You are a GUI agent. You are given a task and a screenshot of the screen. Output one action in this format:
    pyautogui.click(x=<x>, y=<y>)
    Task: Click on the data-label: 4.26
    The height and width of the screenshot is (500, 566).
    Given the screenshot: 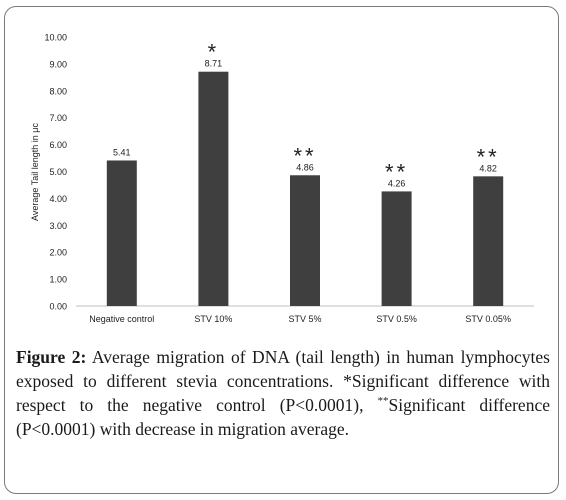 What is the action you would take?
    pyautogui.click(x=397, y=183)
    